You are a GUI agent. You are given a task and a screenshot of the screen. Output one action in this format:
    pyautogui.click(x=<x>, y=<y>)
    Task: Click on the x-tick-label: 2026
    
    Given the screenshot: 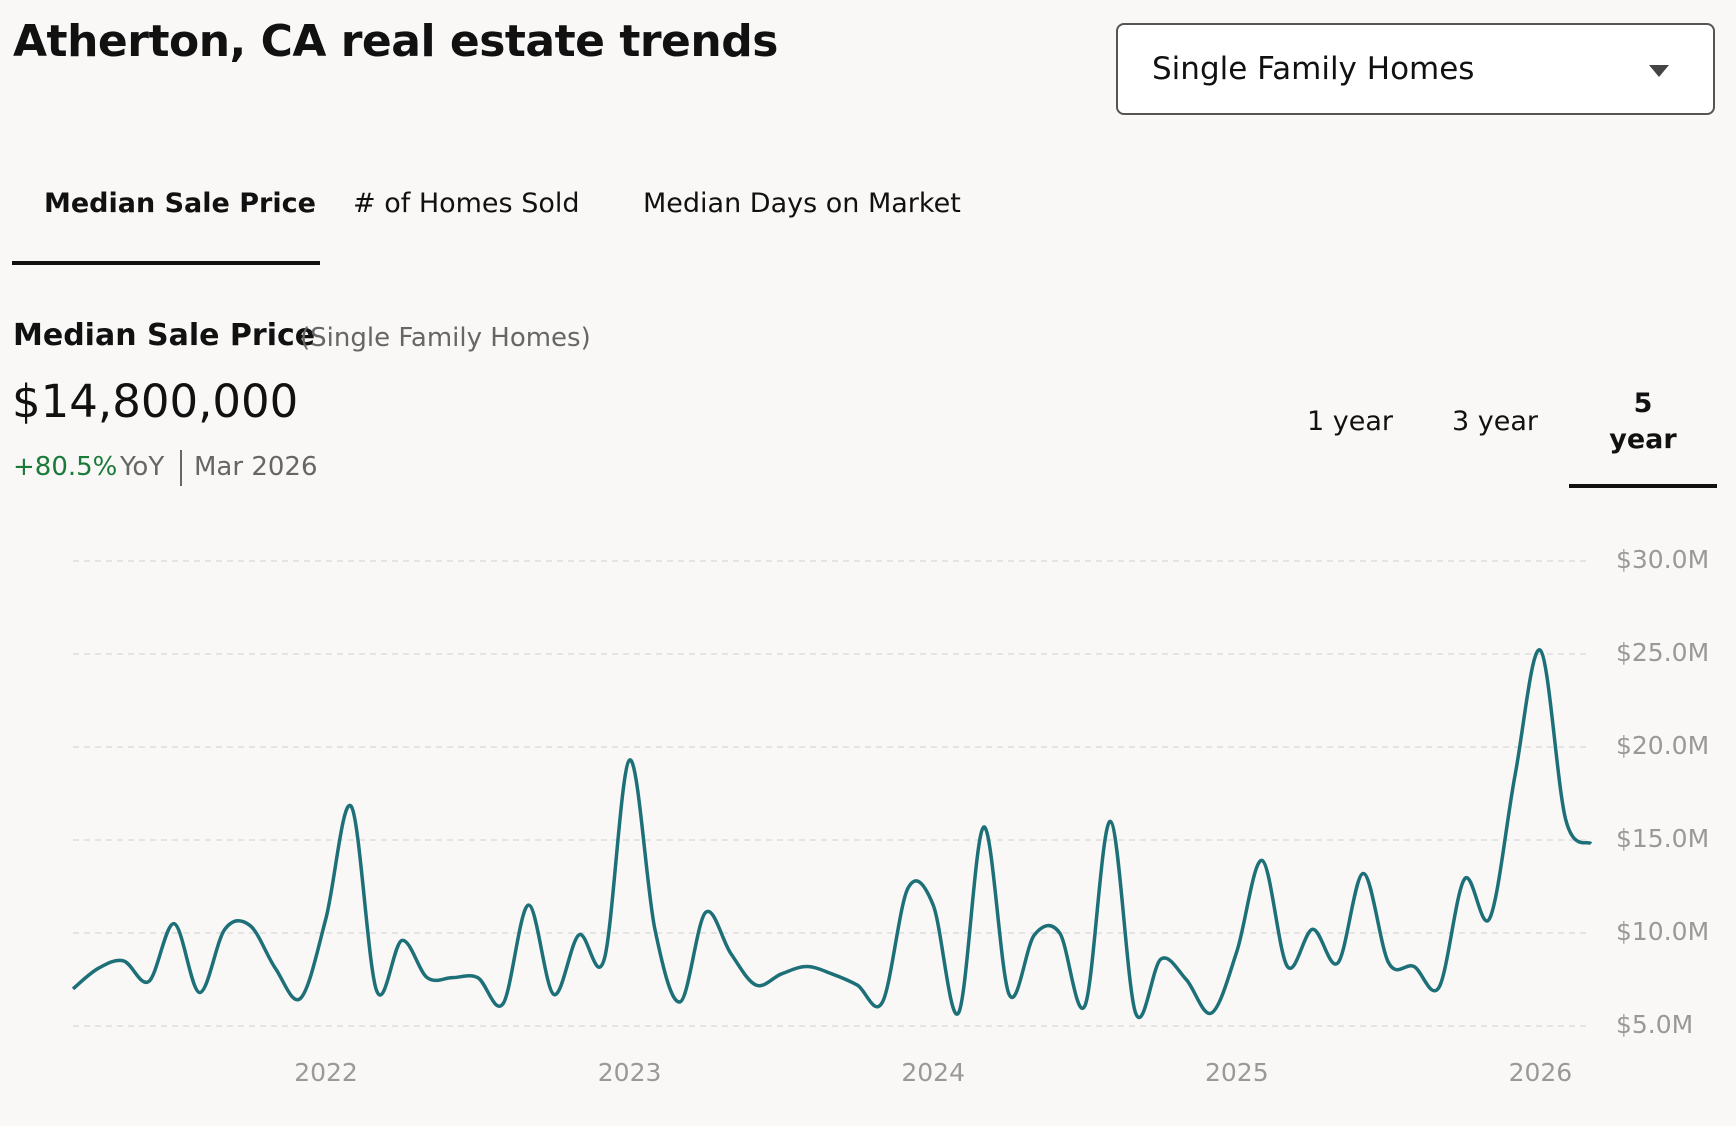 What is the action you would take?
    pyautogui.click(x=1541, y=1072)
    